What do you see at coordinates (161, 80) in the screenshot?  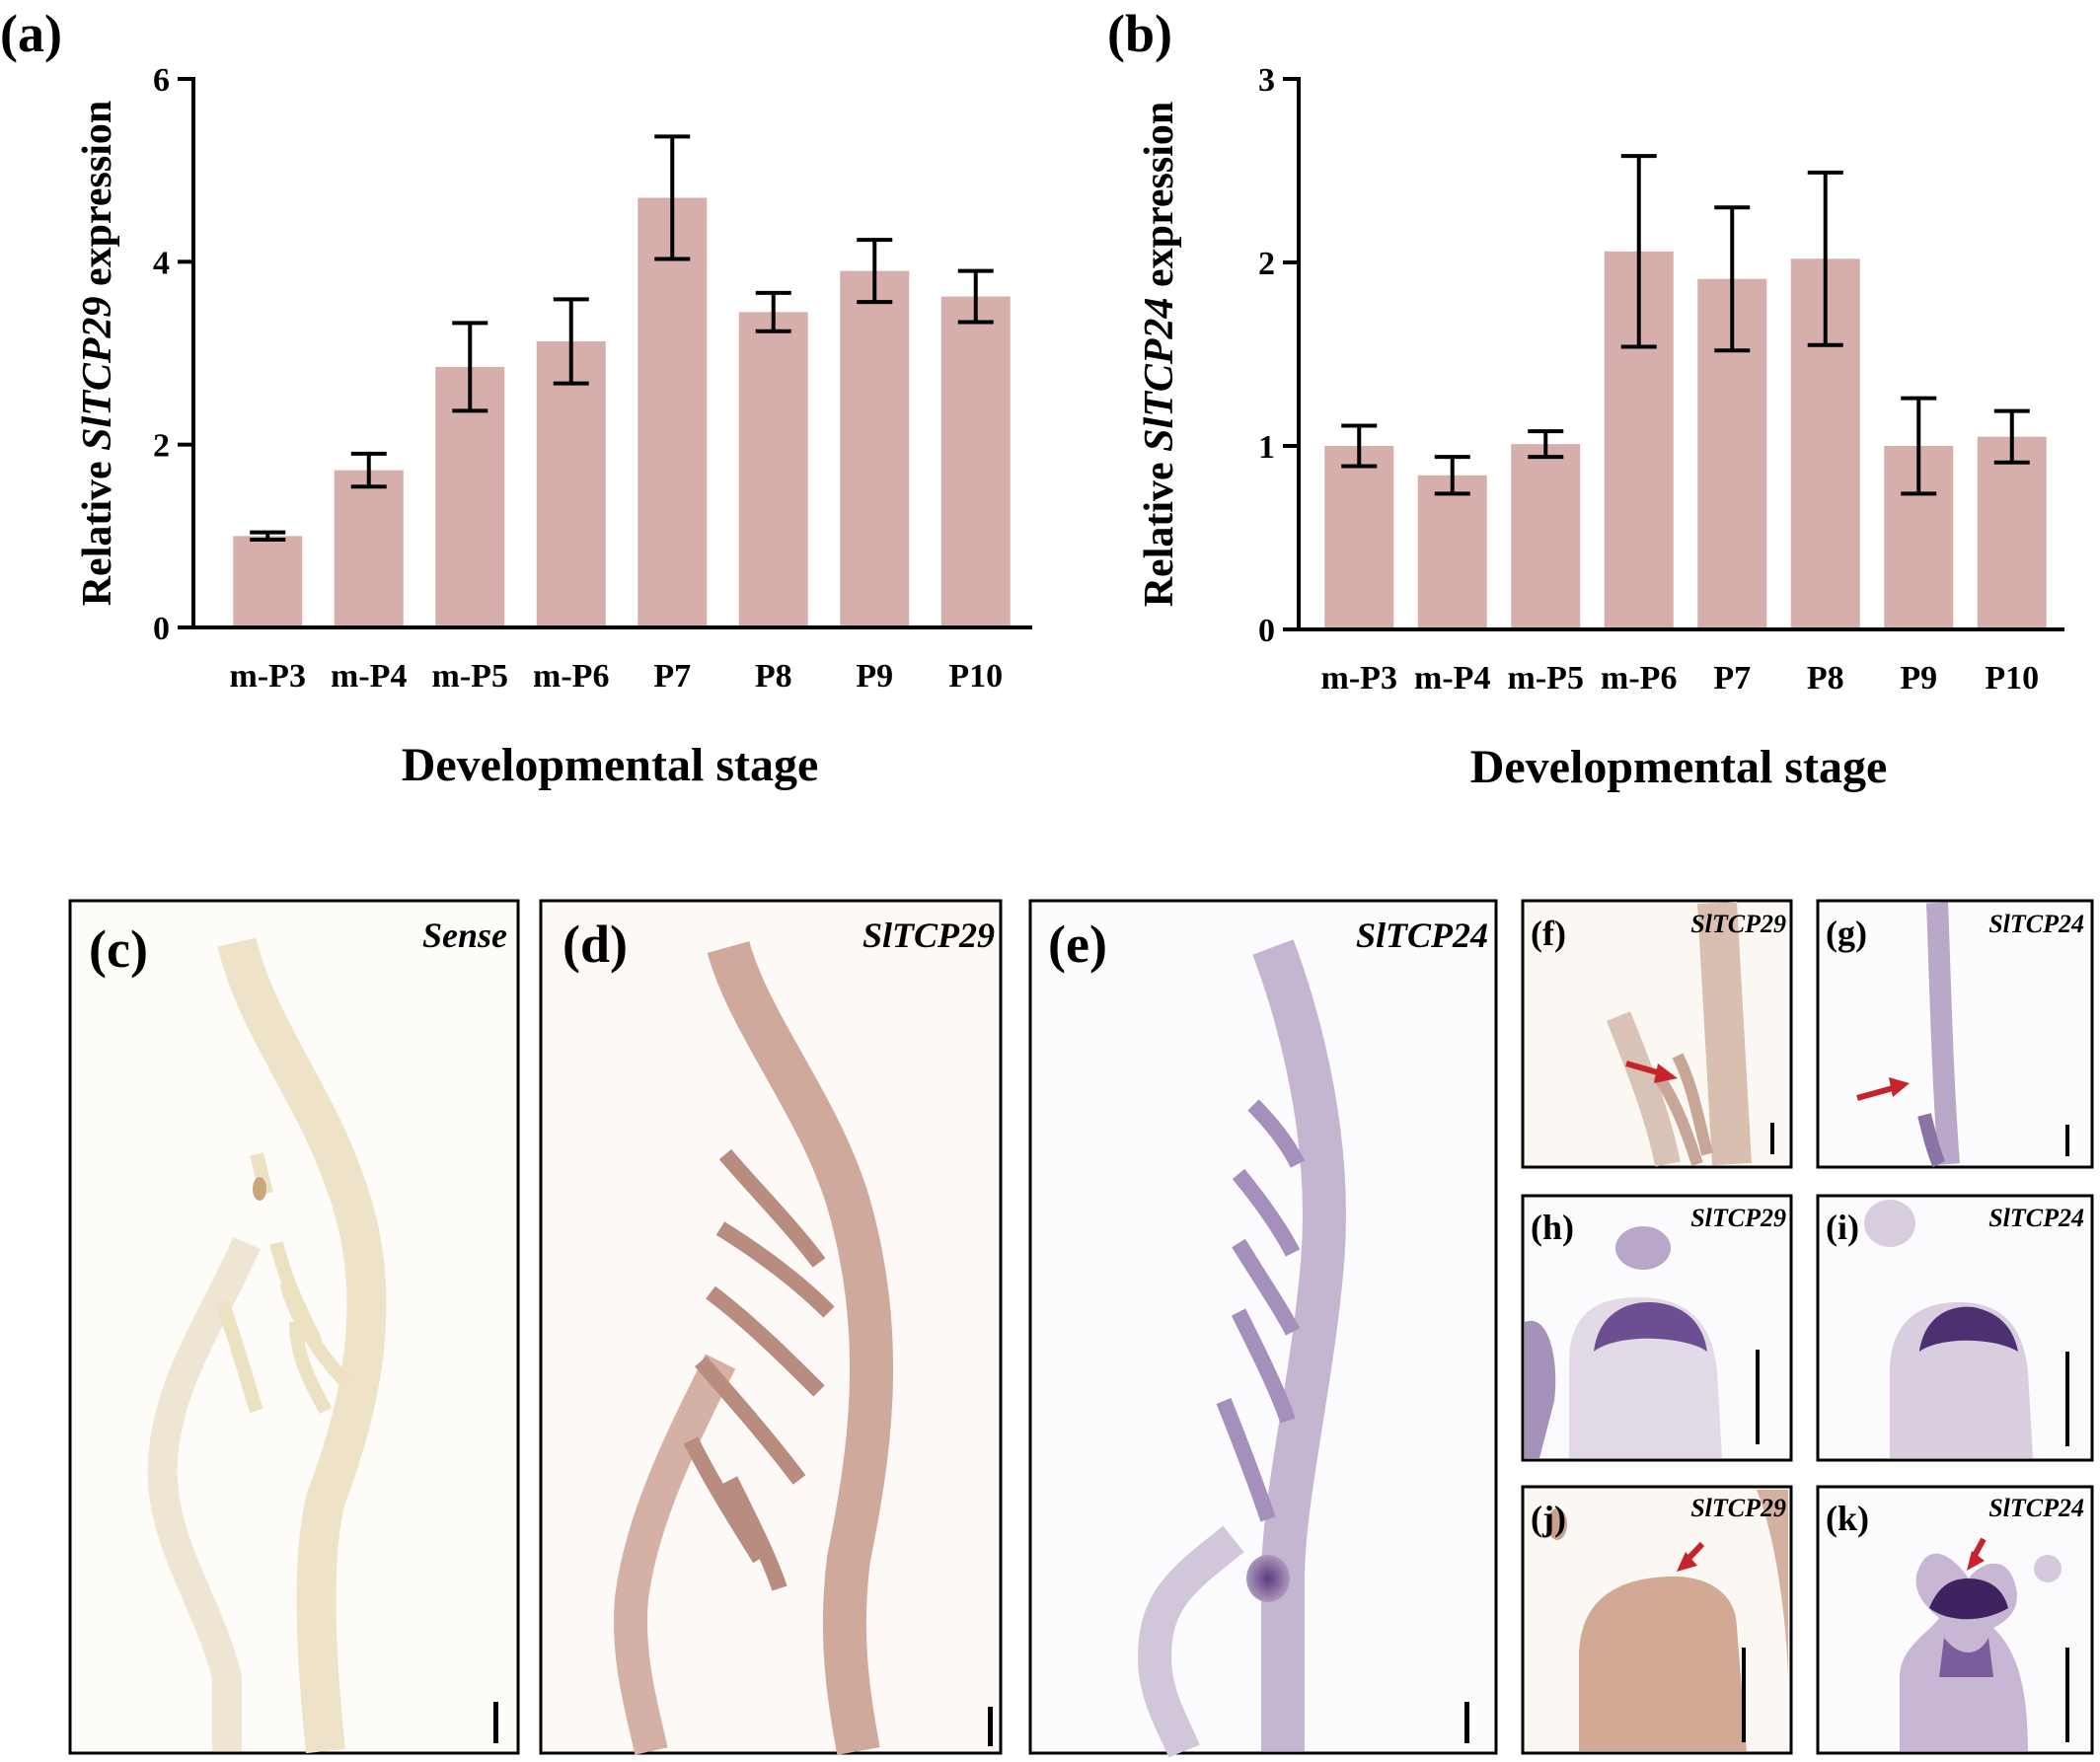 I see `y-tick-label: 6` at bounding box center [161, 80].